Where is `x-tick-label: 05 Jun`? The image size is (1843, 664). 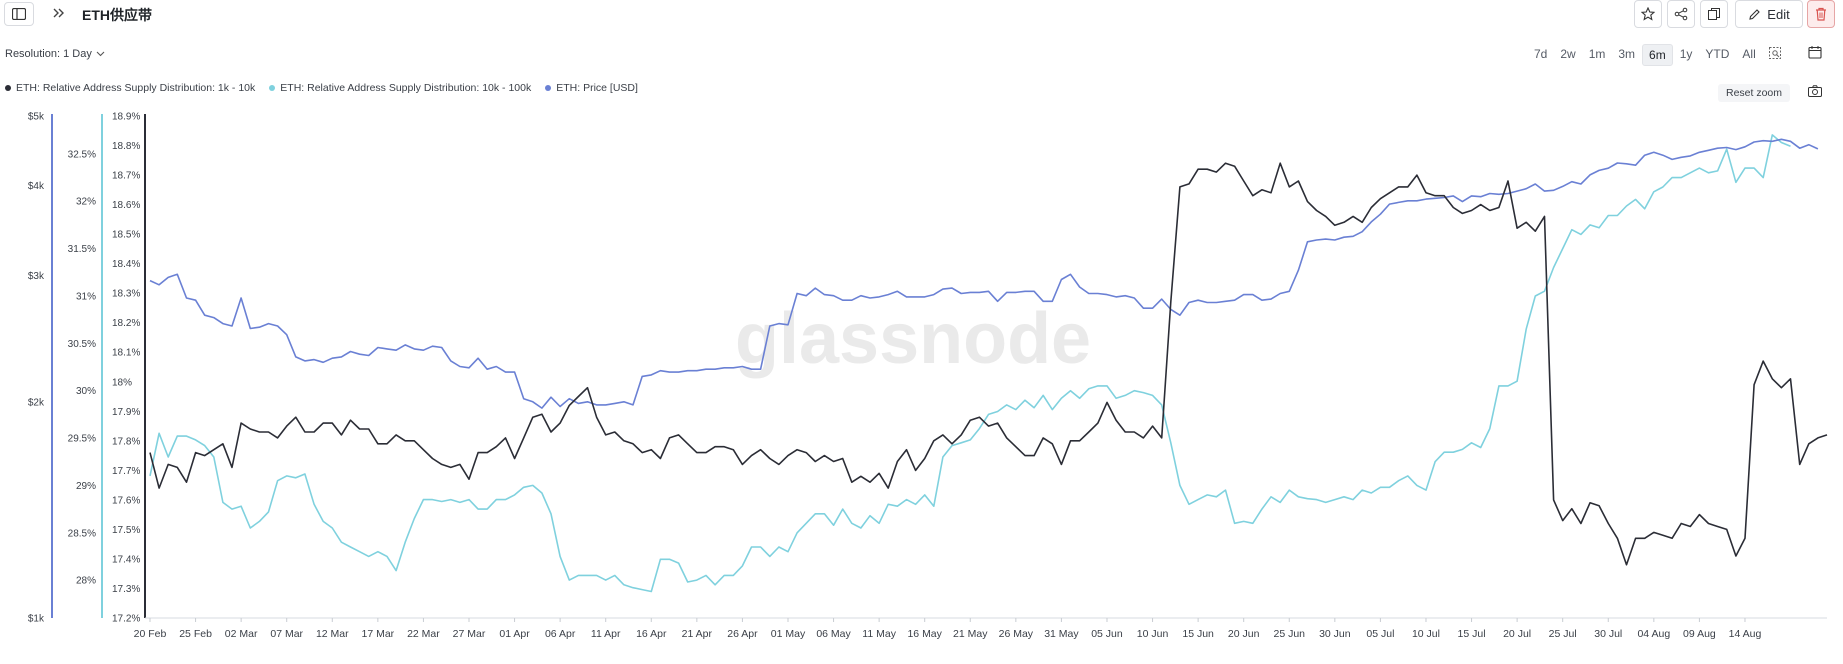
x-tick-label: 05 Jun is located at coordinates (1107, 634).